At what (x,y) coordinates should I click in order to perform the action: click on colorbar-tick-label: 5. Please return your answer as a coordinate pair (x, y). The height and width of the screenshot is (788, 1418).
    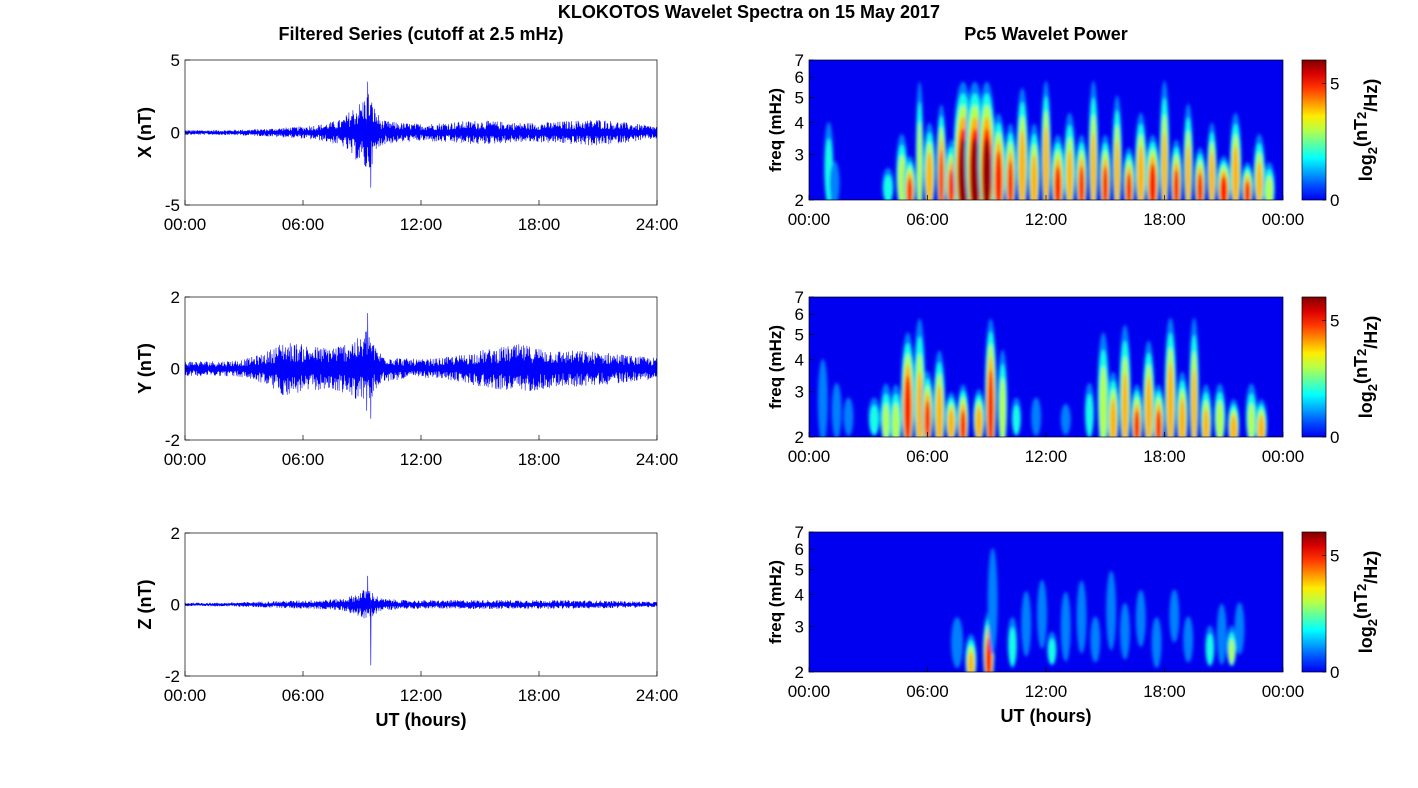
    Looking at the image, I should click on (1334, 83).